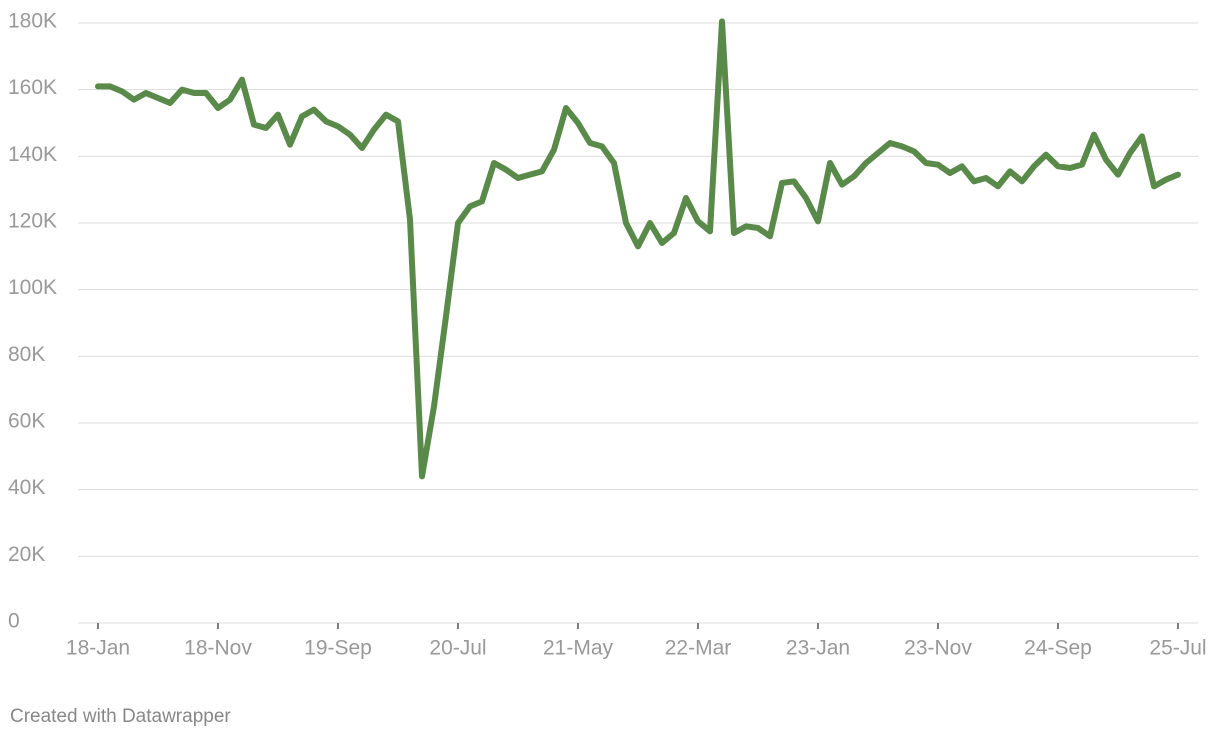  I want to click on x-tick-label: 25-Jul, so click(1177, 648).